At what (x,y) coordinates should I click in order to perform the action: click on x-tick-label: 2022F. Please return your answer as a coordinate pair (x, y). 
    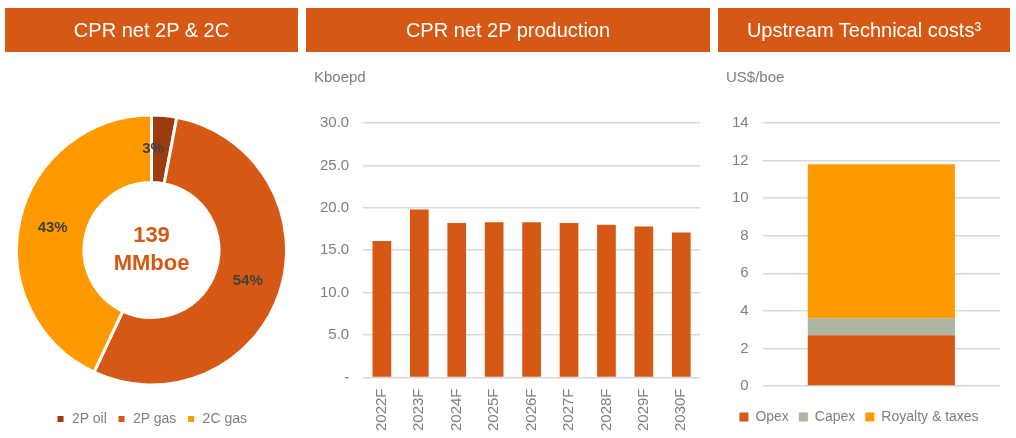
    Looking at the image, I should click on (381, 410).